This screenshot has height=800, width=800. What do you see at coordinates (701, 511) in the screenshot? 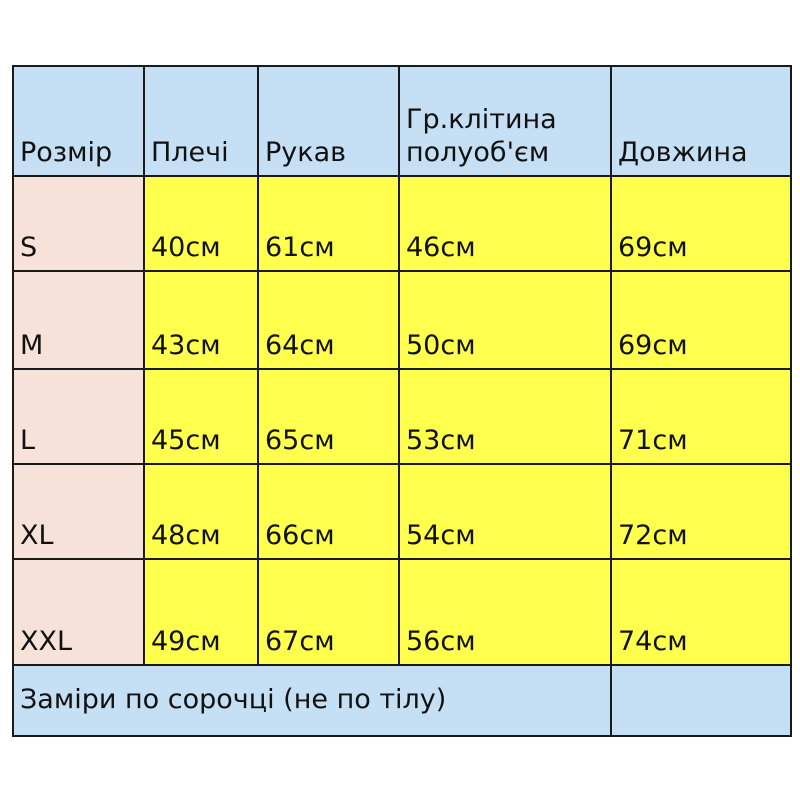
I see `cell-length: 72см` at bounding box center [701, 511].